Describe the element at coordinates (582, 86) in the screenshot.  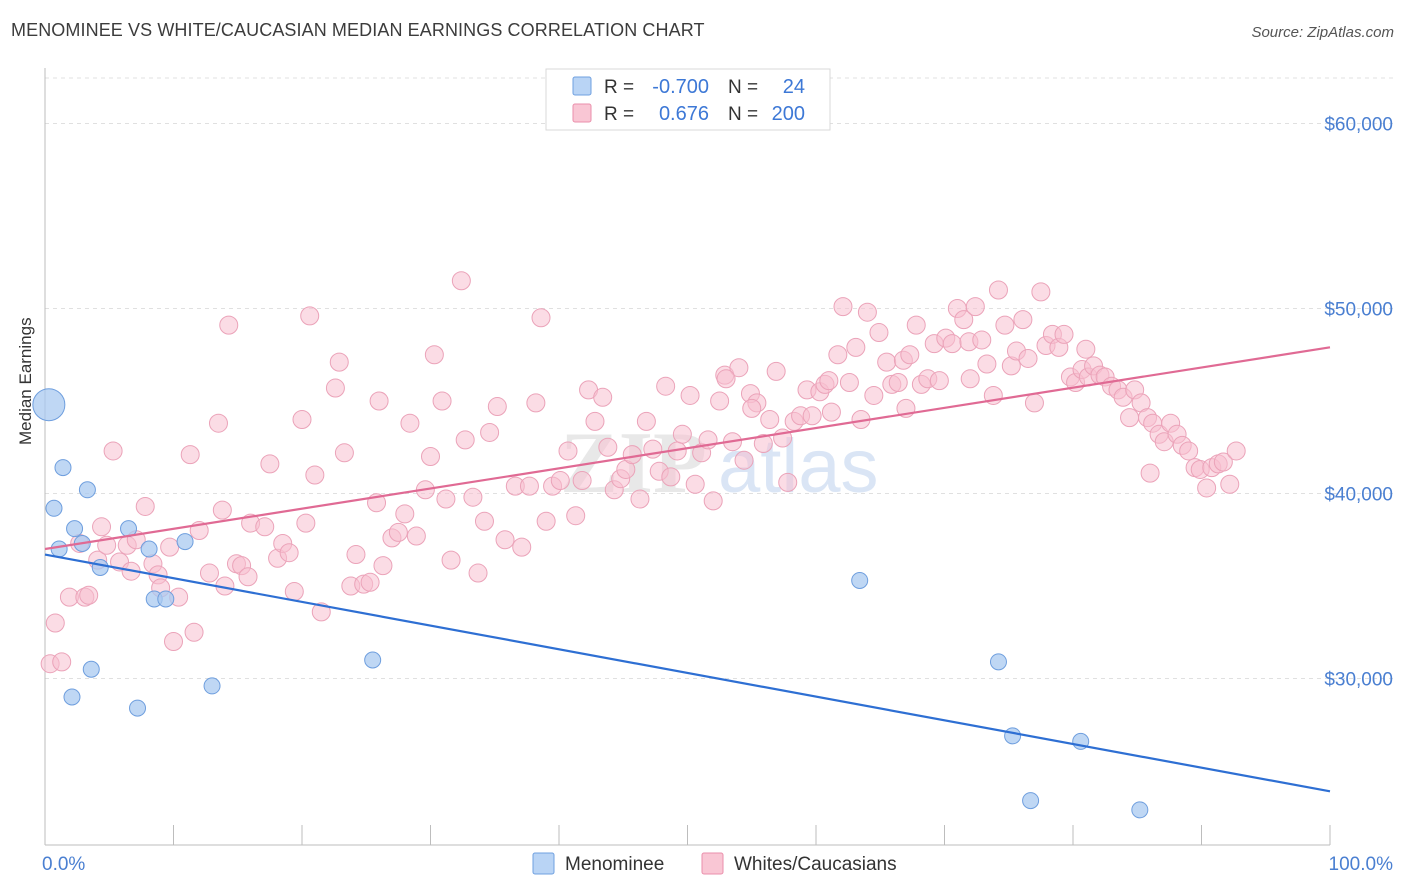
I see `legend-swatch-menominee` at that location.